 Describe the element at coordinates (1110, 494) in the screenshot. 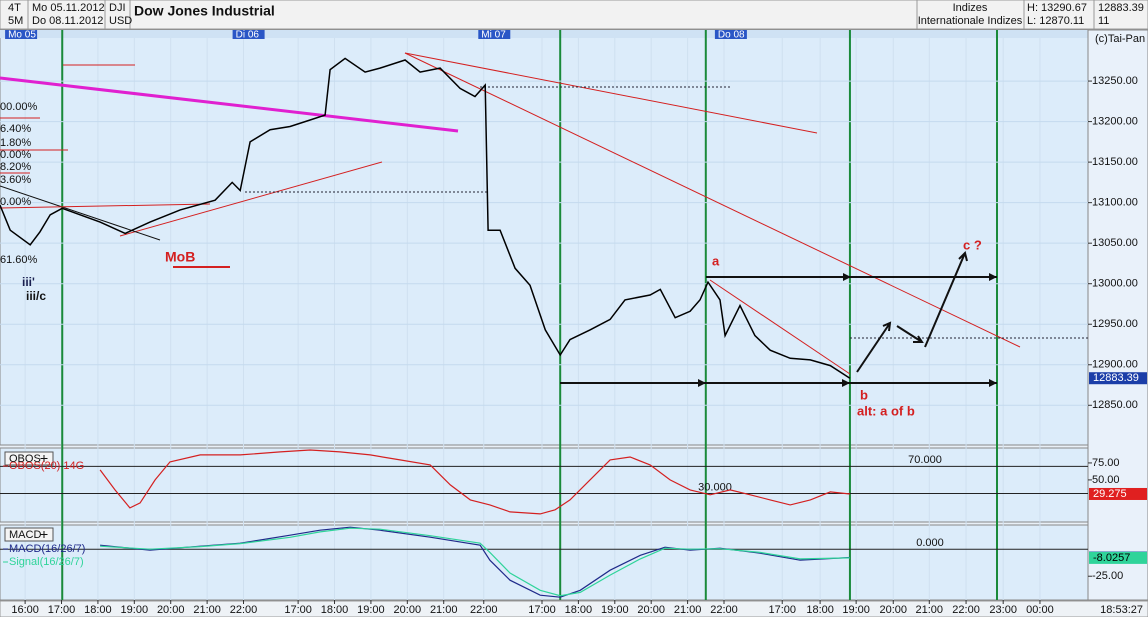

I see `value-badge-label: 29.275` at that location.